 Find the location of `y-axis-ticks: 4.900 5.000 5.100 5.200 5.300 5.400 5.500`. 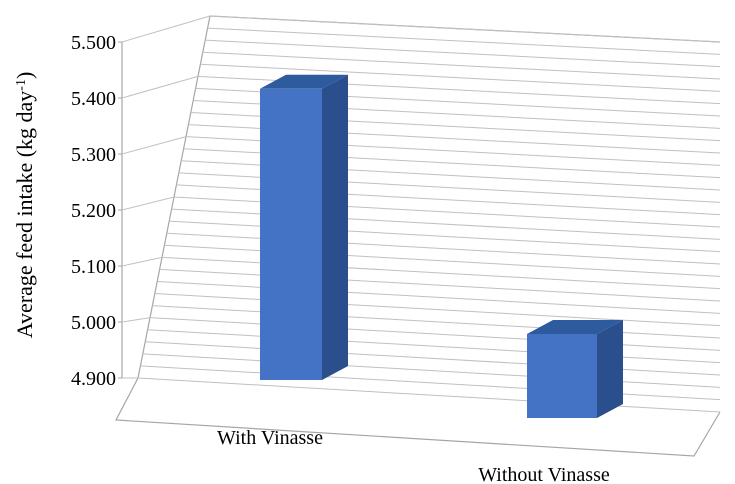

y-axis-ticks: 4.900 5.000 5.100 5.200 5.300 5.400 5.500 is located at coordinates (96, 211).